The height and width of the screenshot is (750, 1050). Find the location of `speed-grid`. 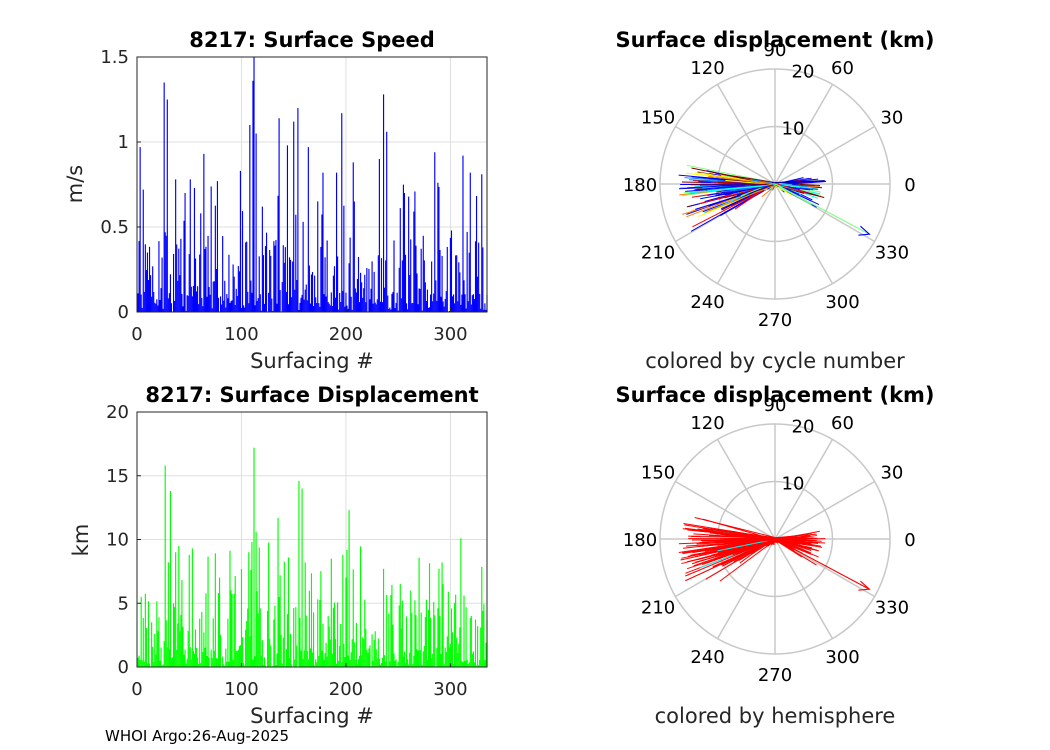

speed-grid is located at coordinates (312, 184).